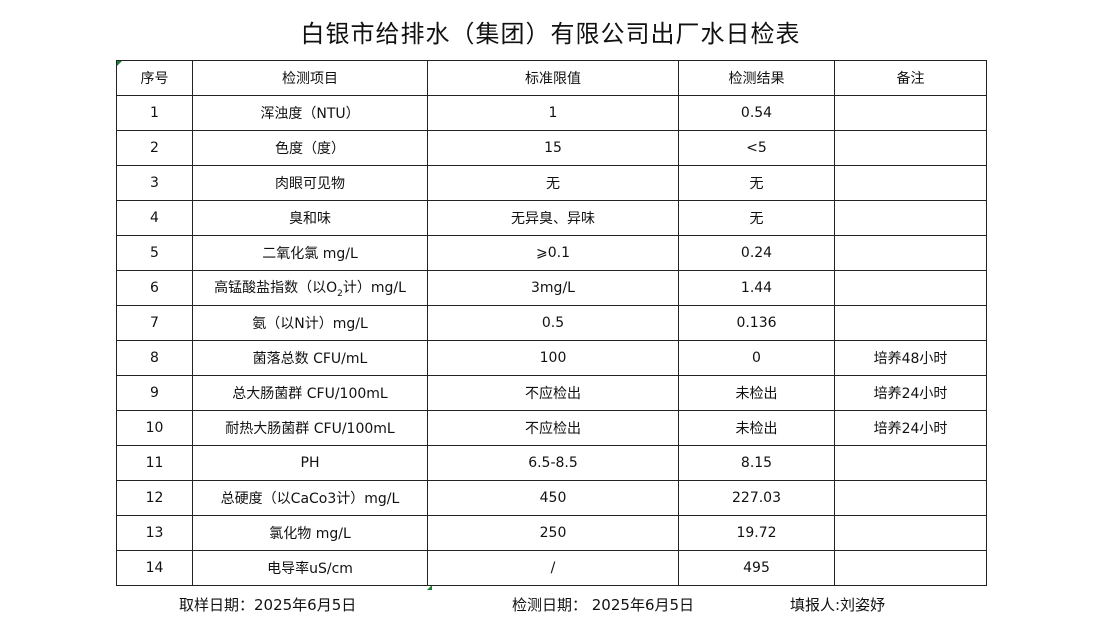 Image resolution: width=1101 pixels, height=642 pixels. What do you see at coordinates (310, 323) in the screenshot?
I see `cell-item: 氨（以N计）mg/L` at bounding box center [310, 323].